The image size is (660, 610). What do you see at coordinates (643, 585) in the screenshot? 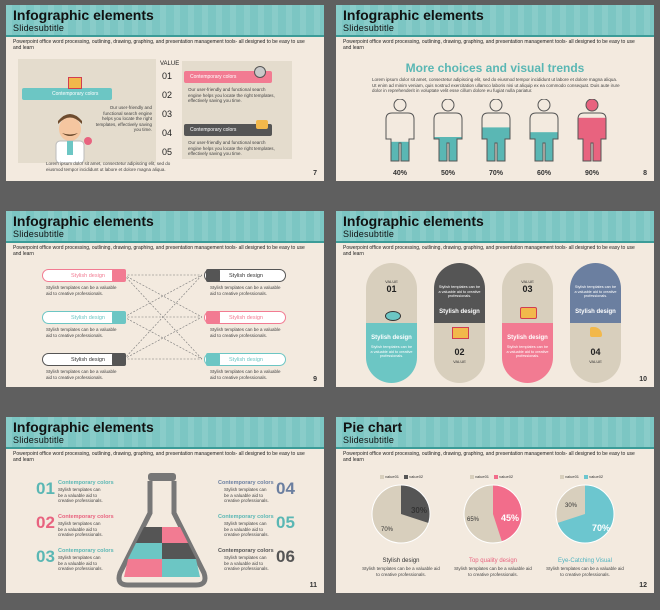
I see `page-number: 12` at bounding box center [643, 585].